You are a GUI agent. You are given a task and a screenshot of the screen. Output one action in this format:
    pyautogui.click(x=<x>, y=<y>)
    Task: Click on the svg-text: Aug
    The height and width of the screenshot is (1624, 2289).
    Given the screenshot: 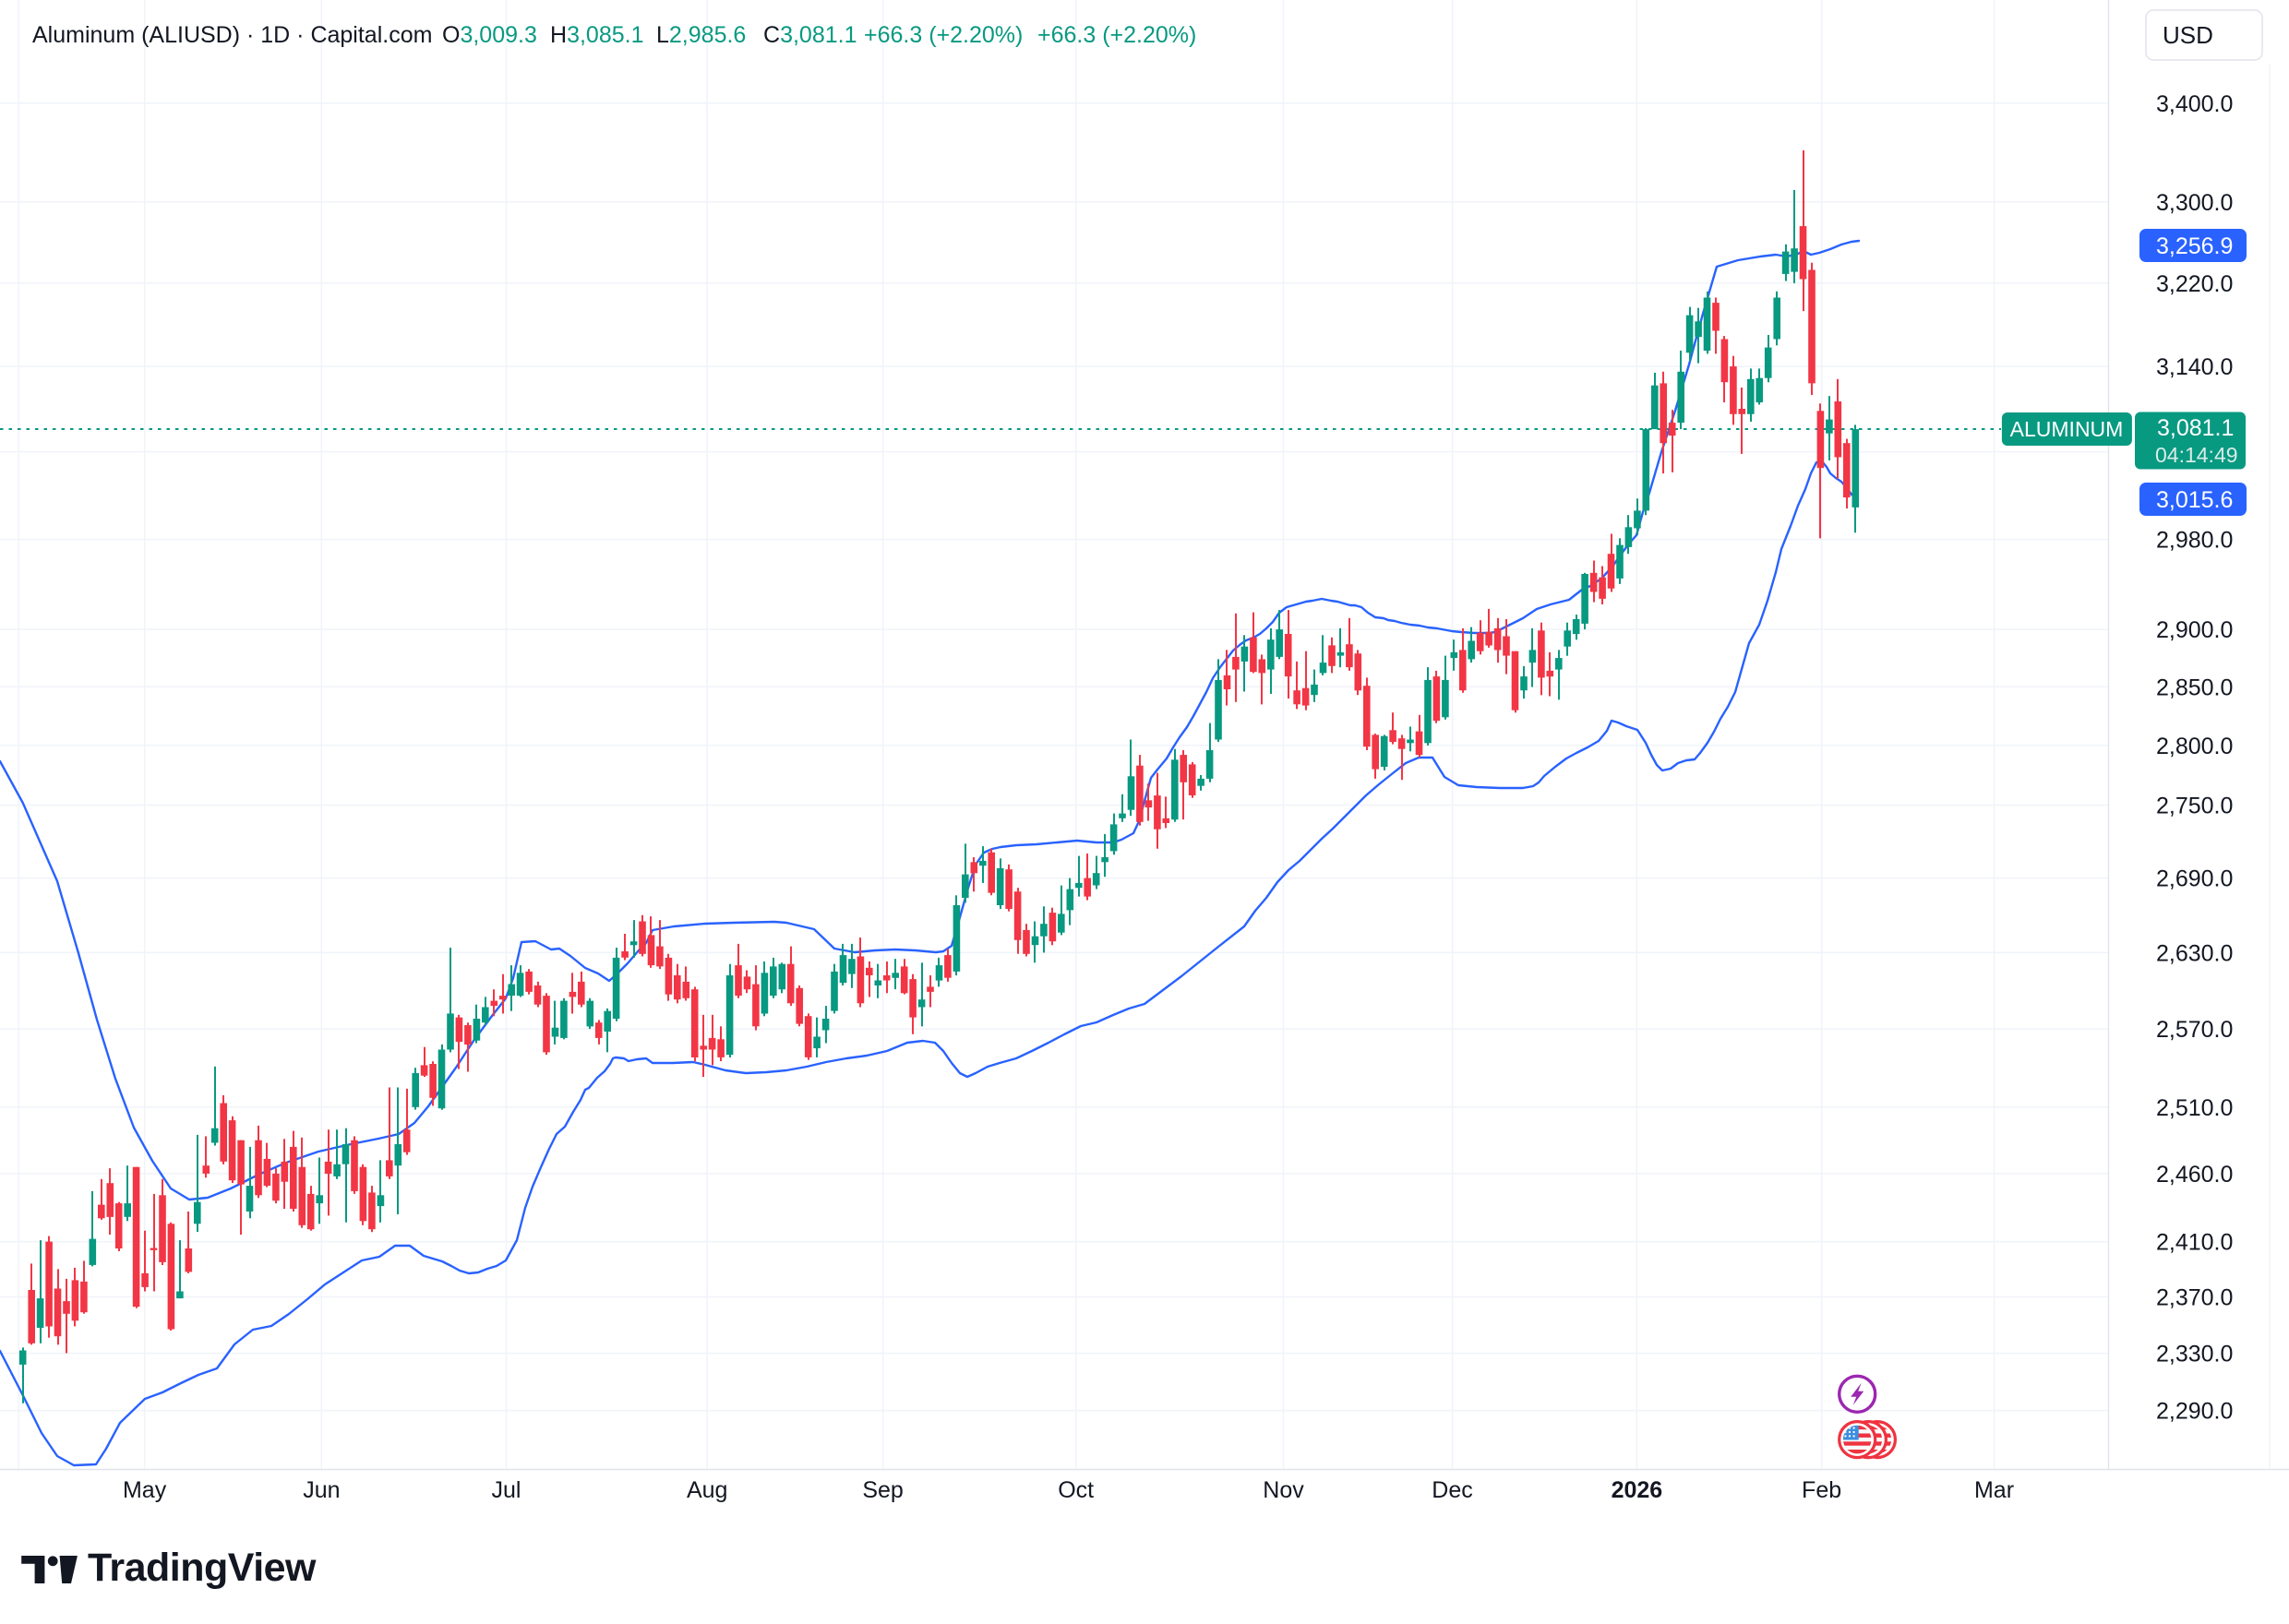 What is the action you would take?
    pyautogui.click(x=707, y=1490)
    